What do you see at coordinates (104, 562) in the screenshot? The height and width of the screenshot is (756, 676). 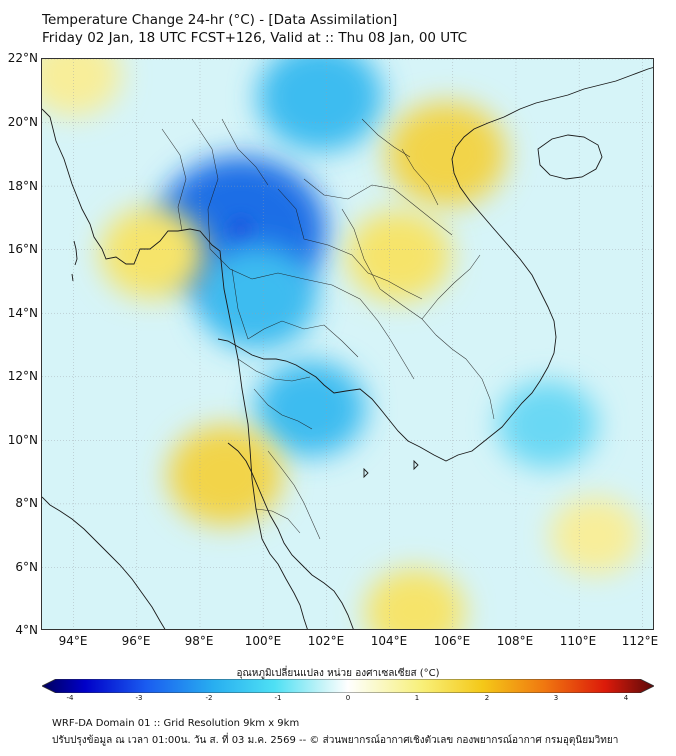 I see `coastline-sumatra` at bounding box center [104, 562].